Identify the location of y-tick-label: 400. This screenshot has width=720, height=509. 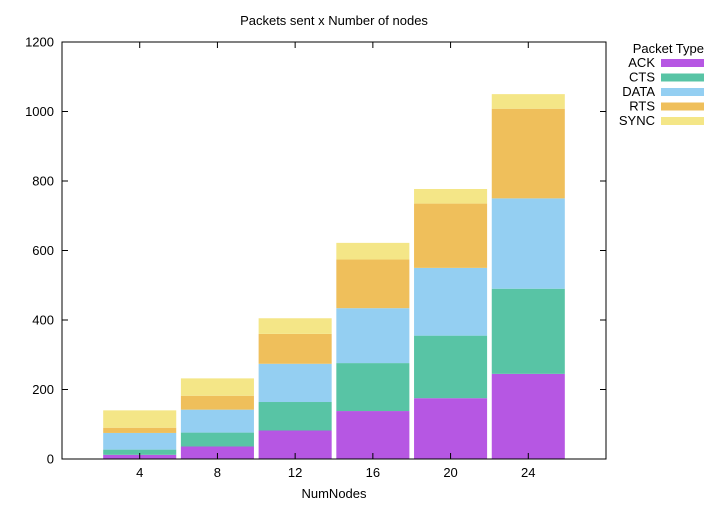
(43, 320).